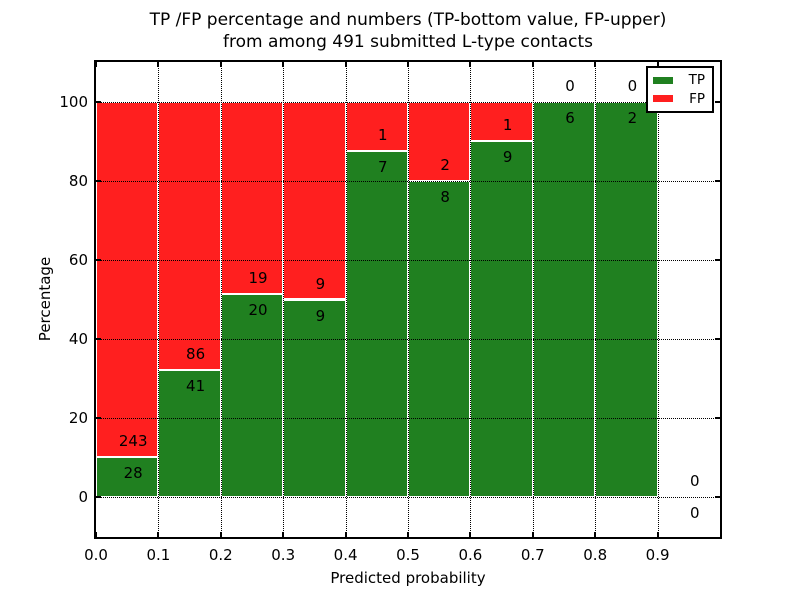 This screenshot has height=600, width=800. Describe the element at coordinates (697, 98) in the screenshot. I see `legend-label-fp: FP` at that location.